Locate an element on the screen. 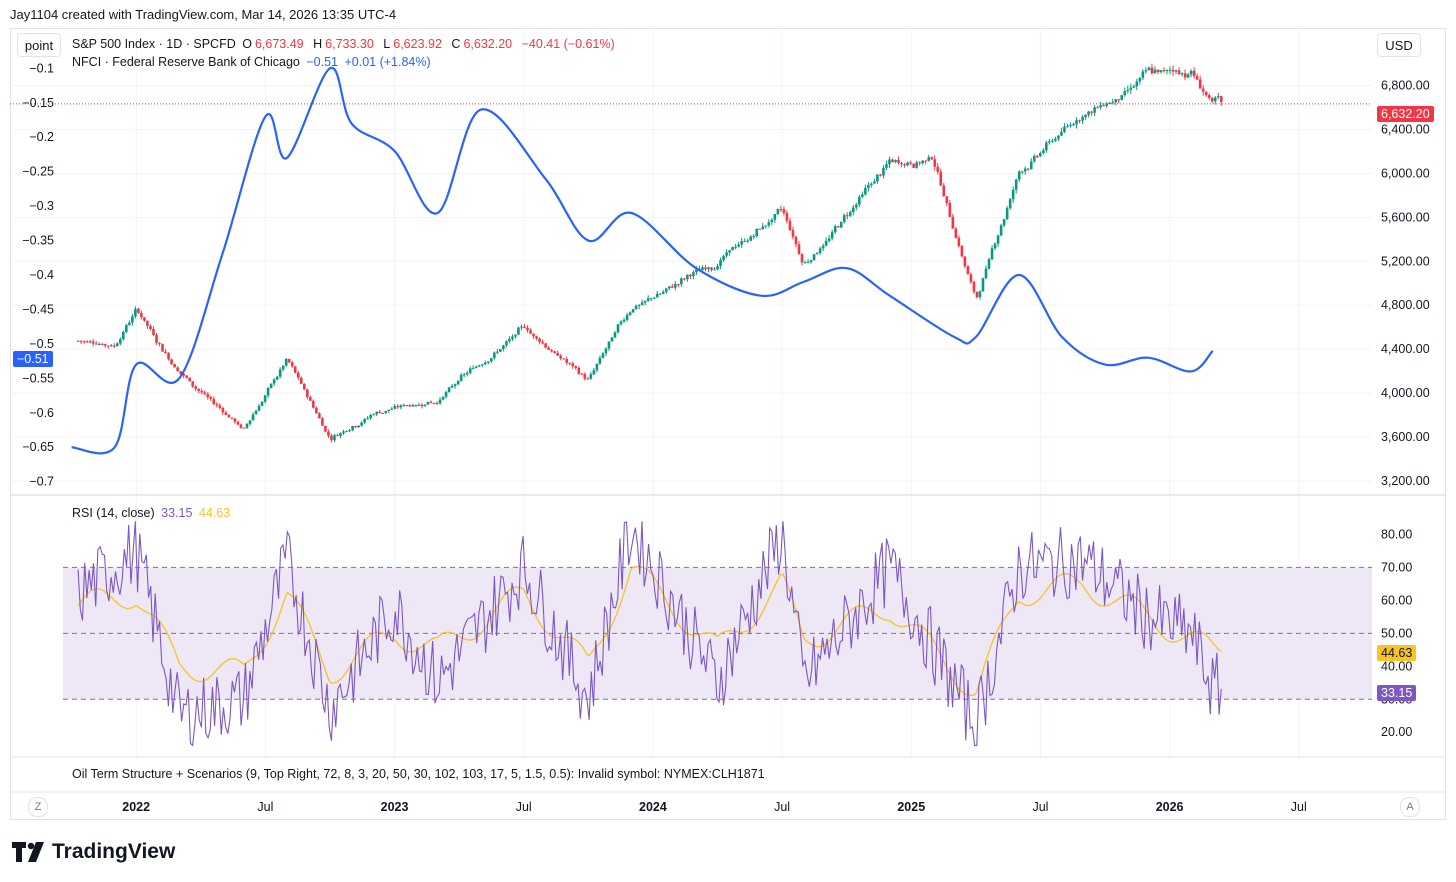 This screenshot has height=882, width=1456. time-tick-label: Jul is located at coordinates (782, 807).